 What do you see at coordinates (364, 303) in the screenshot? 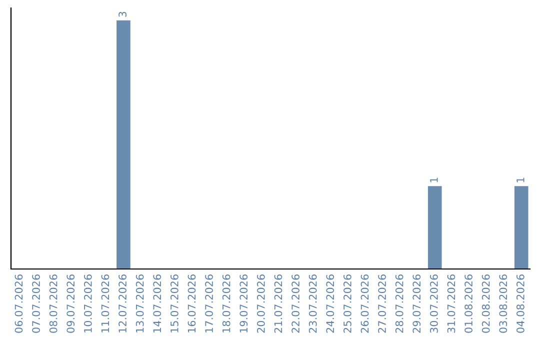
I see `x-tick-label: 26.07.2026` at bounding box center [364, 303].